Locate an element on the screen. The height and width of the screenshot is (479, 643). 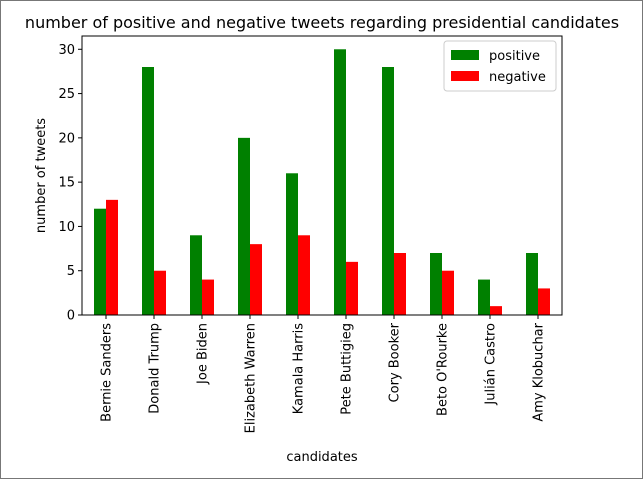
x-tick-label-0: Bernie Sanders is located at coordinates (107, 372).